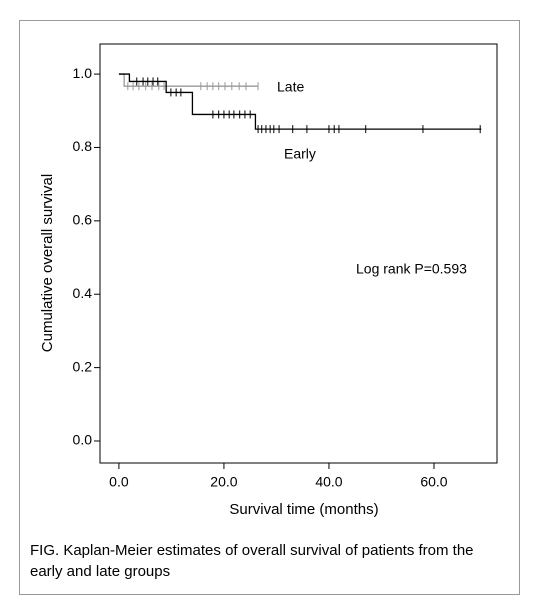 Image resolution: width=535 pixels, height=614 pixels. Describe the element at coordinates (47, 263) in the screenshot. I see `y-axis-label: Cumulative overall survival` at that location.